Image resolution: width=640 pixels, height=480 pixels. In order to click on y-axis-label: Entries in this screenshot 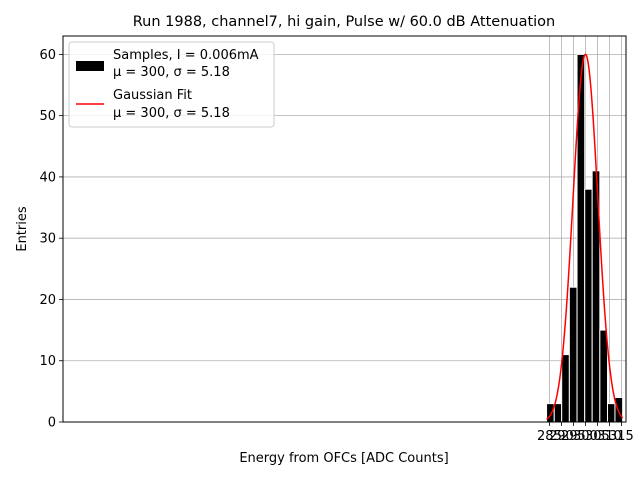, I will do `click(22, 229)`.